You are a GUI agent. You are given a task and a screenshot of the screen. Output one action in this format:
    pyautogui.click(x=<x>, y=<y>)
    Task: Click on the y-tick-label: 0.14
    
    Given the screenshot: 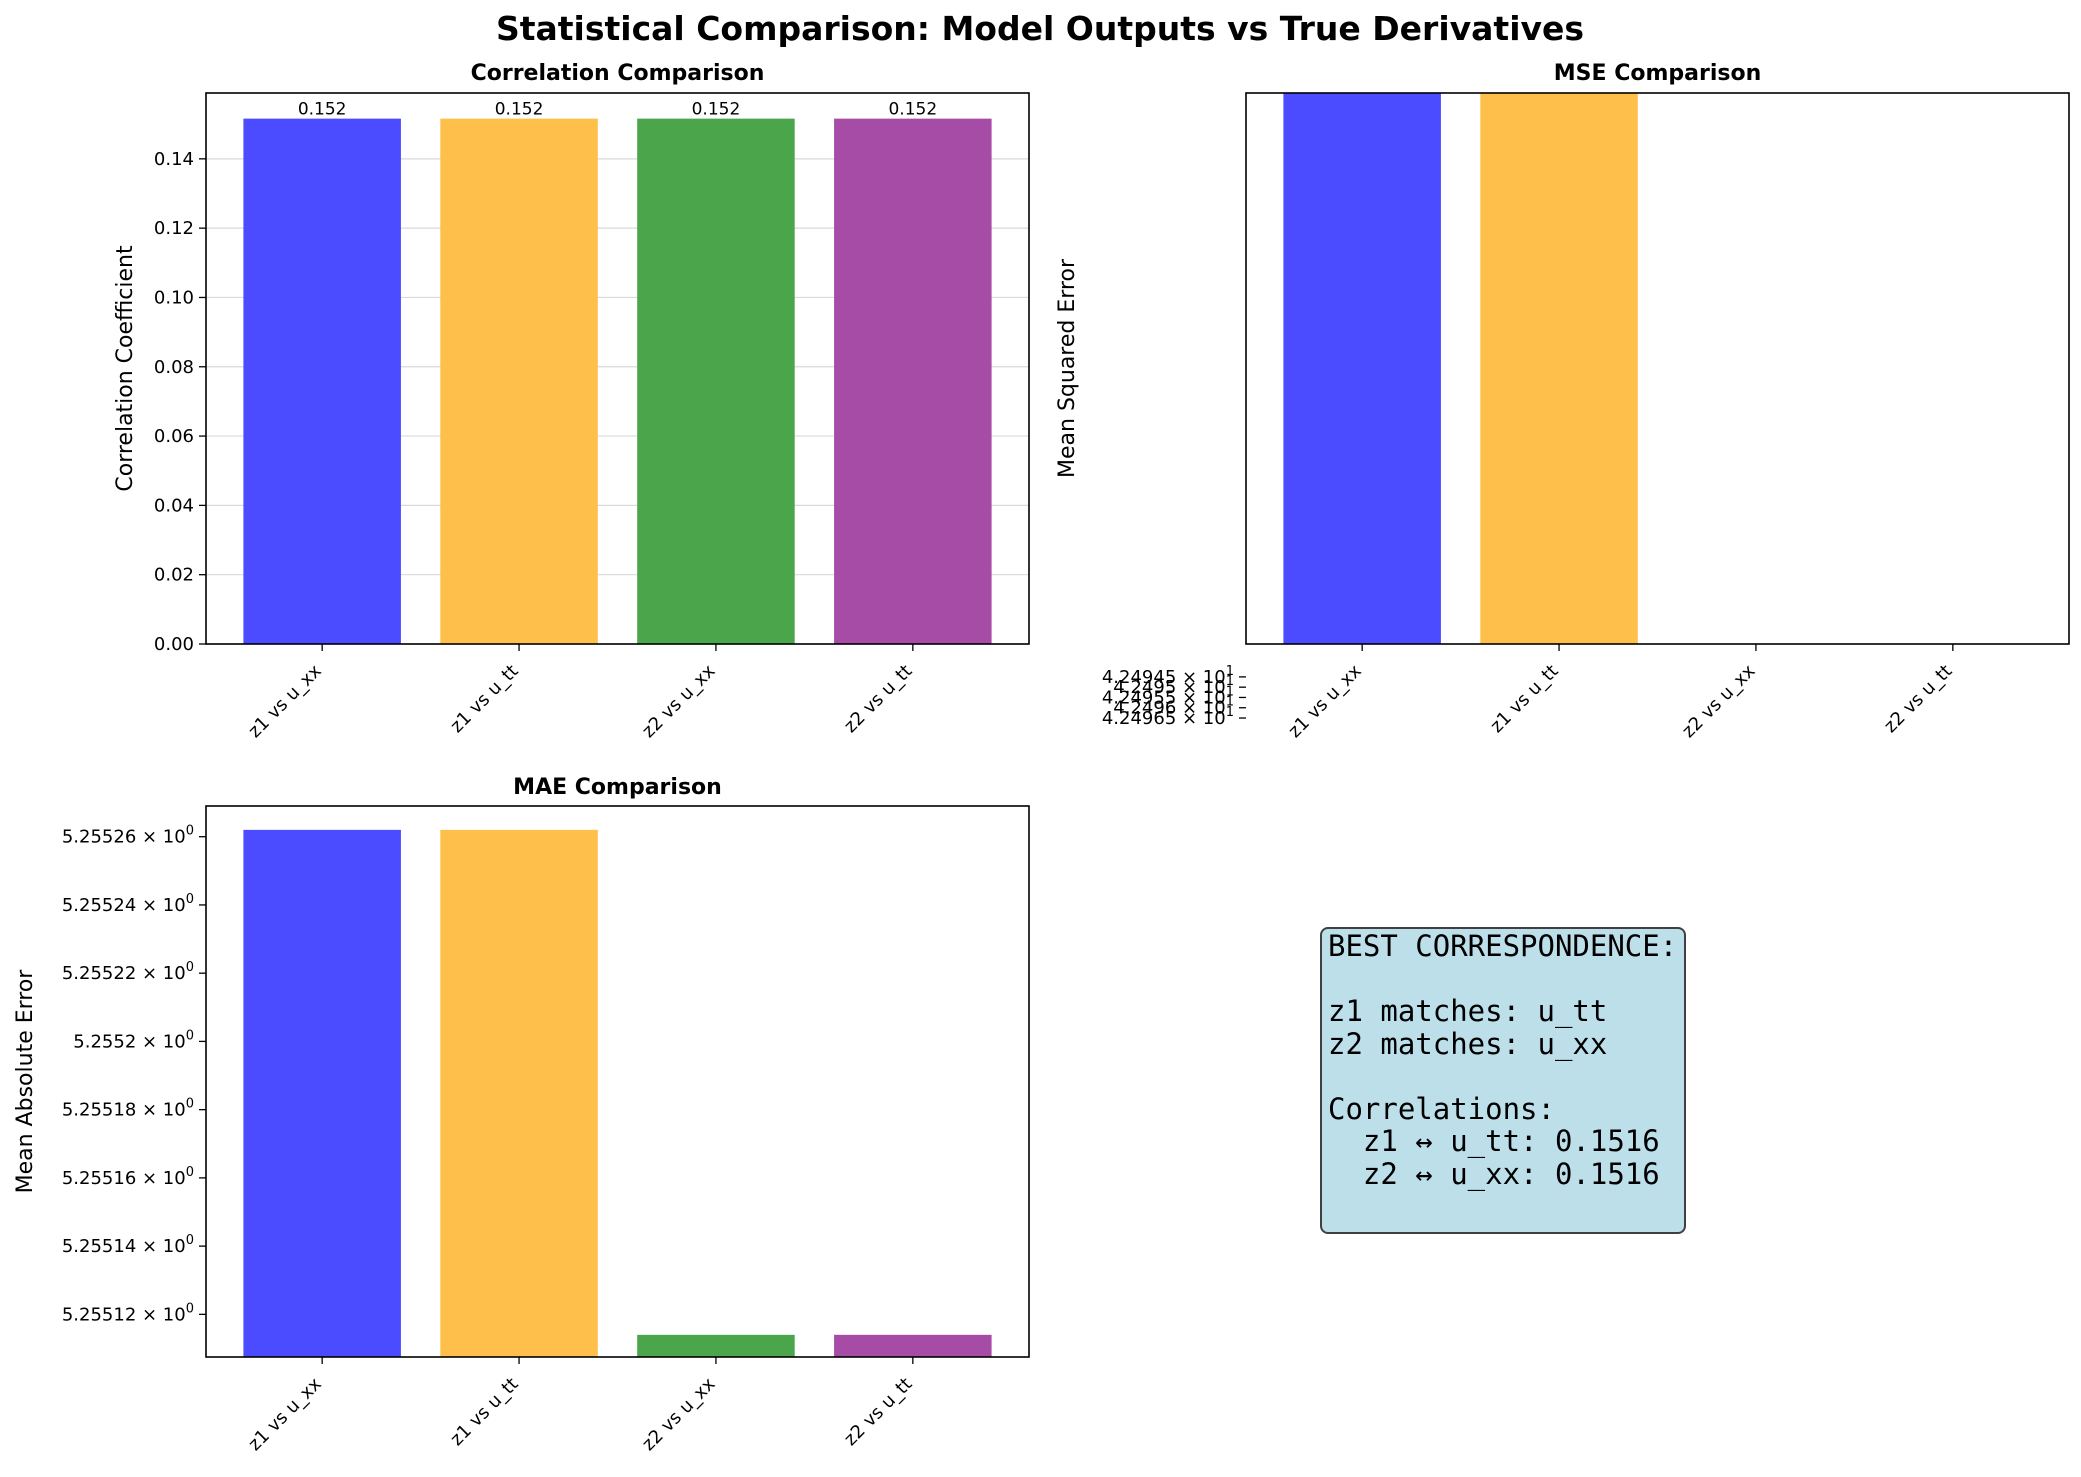 What is the action you would take?
    pyautogui.click(x=174, y=159)
    